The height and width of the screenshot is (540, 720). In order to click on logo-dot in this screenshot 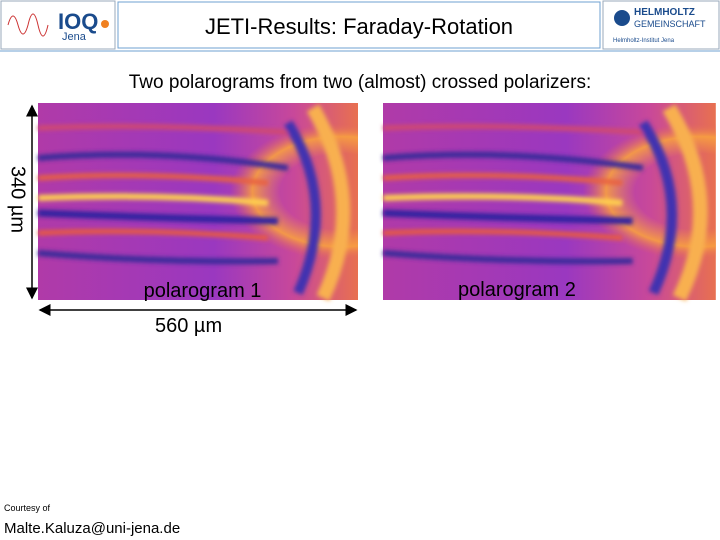, I will do `click(105, 24)`.